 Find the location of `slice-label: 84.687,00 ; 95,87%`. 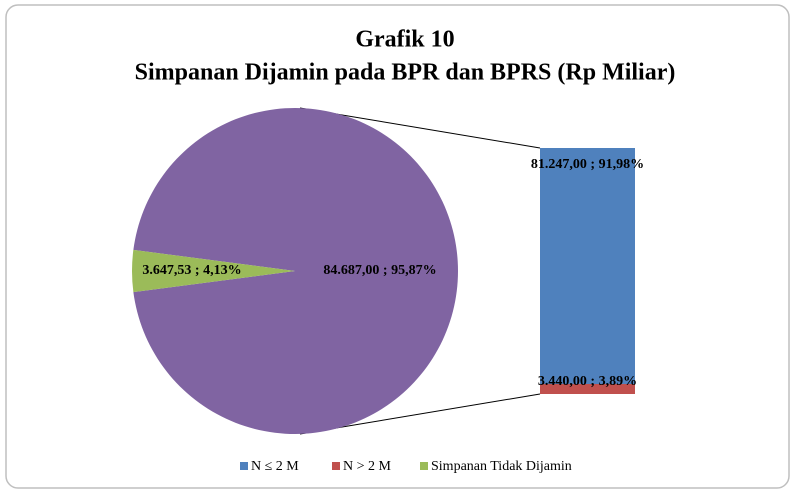

slice-label: 84.687,00 ; 95,87% is located at coordinates (379, 270).